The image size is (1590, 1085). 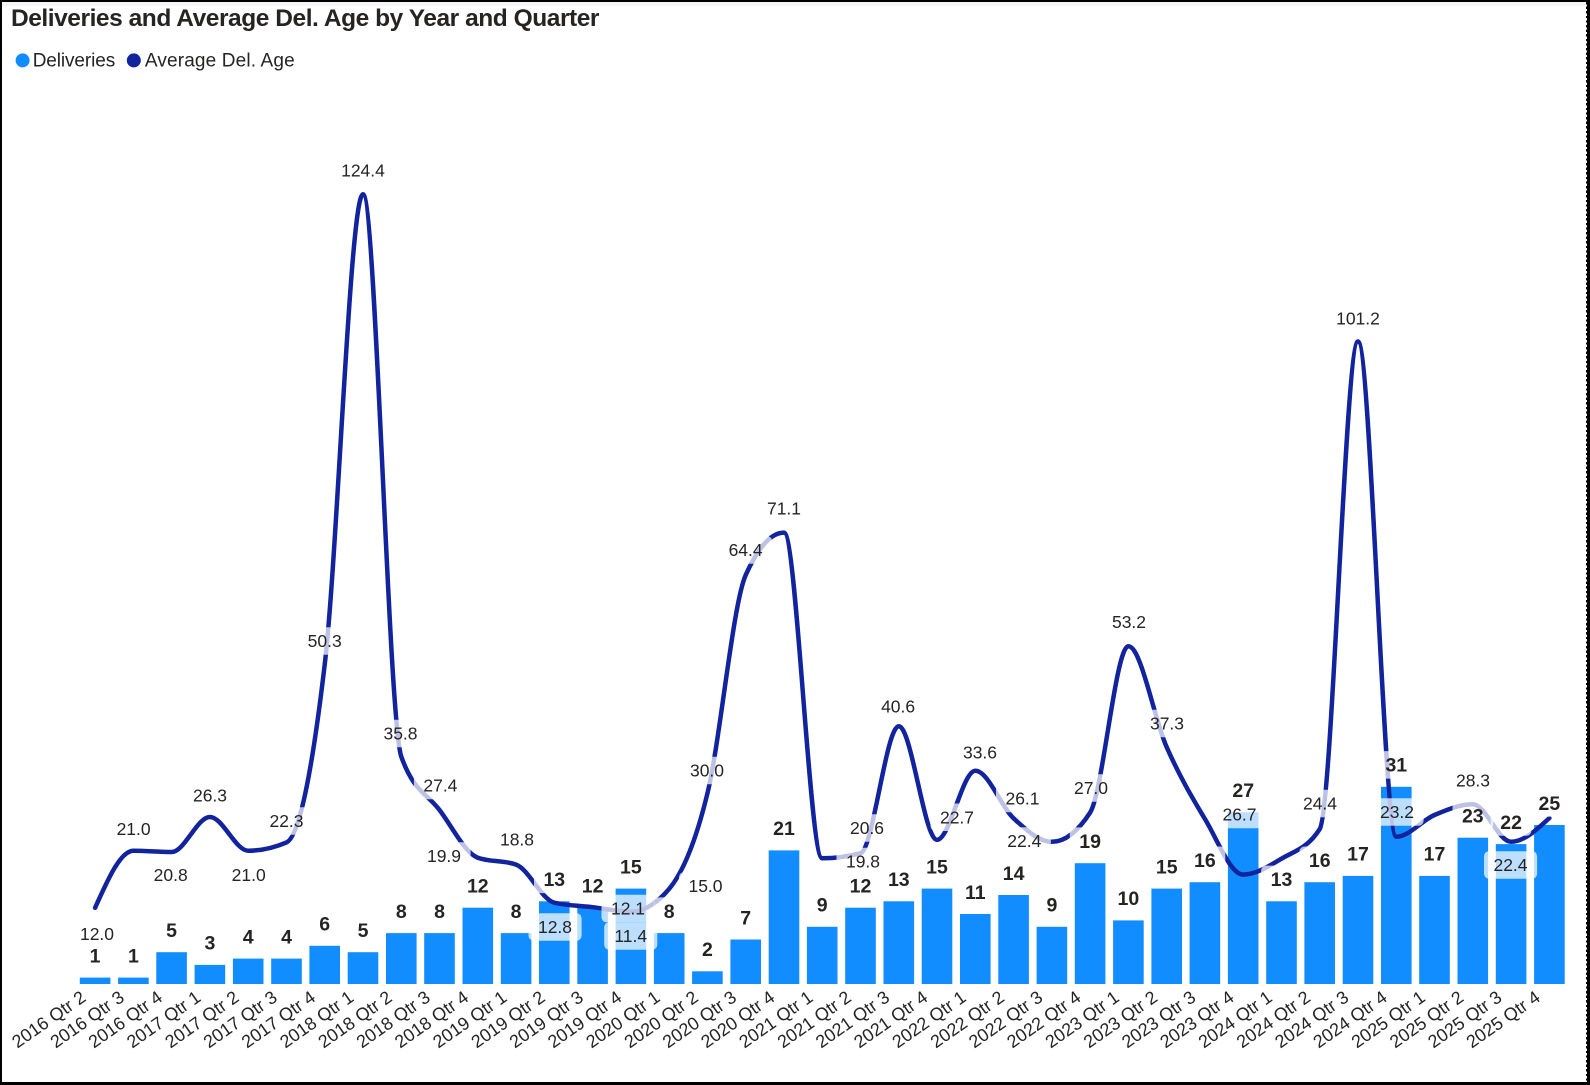 I want to click on svg-text: 21, so click(x=784, y=829).